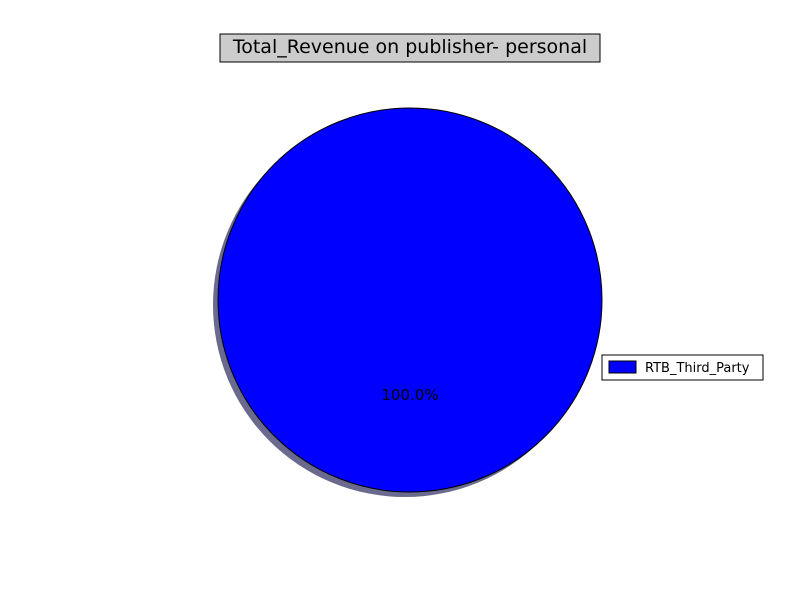 The height and width of the screenshot is (600, 800). What do you see at coordinates (622, 367) in the screenshot?
I see `legend-swatch` at bounding box center [622, 367].